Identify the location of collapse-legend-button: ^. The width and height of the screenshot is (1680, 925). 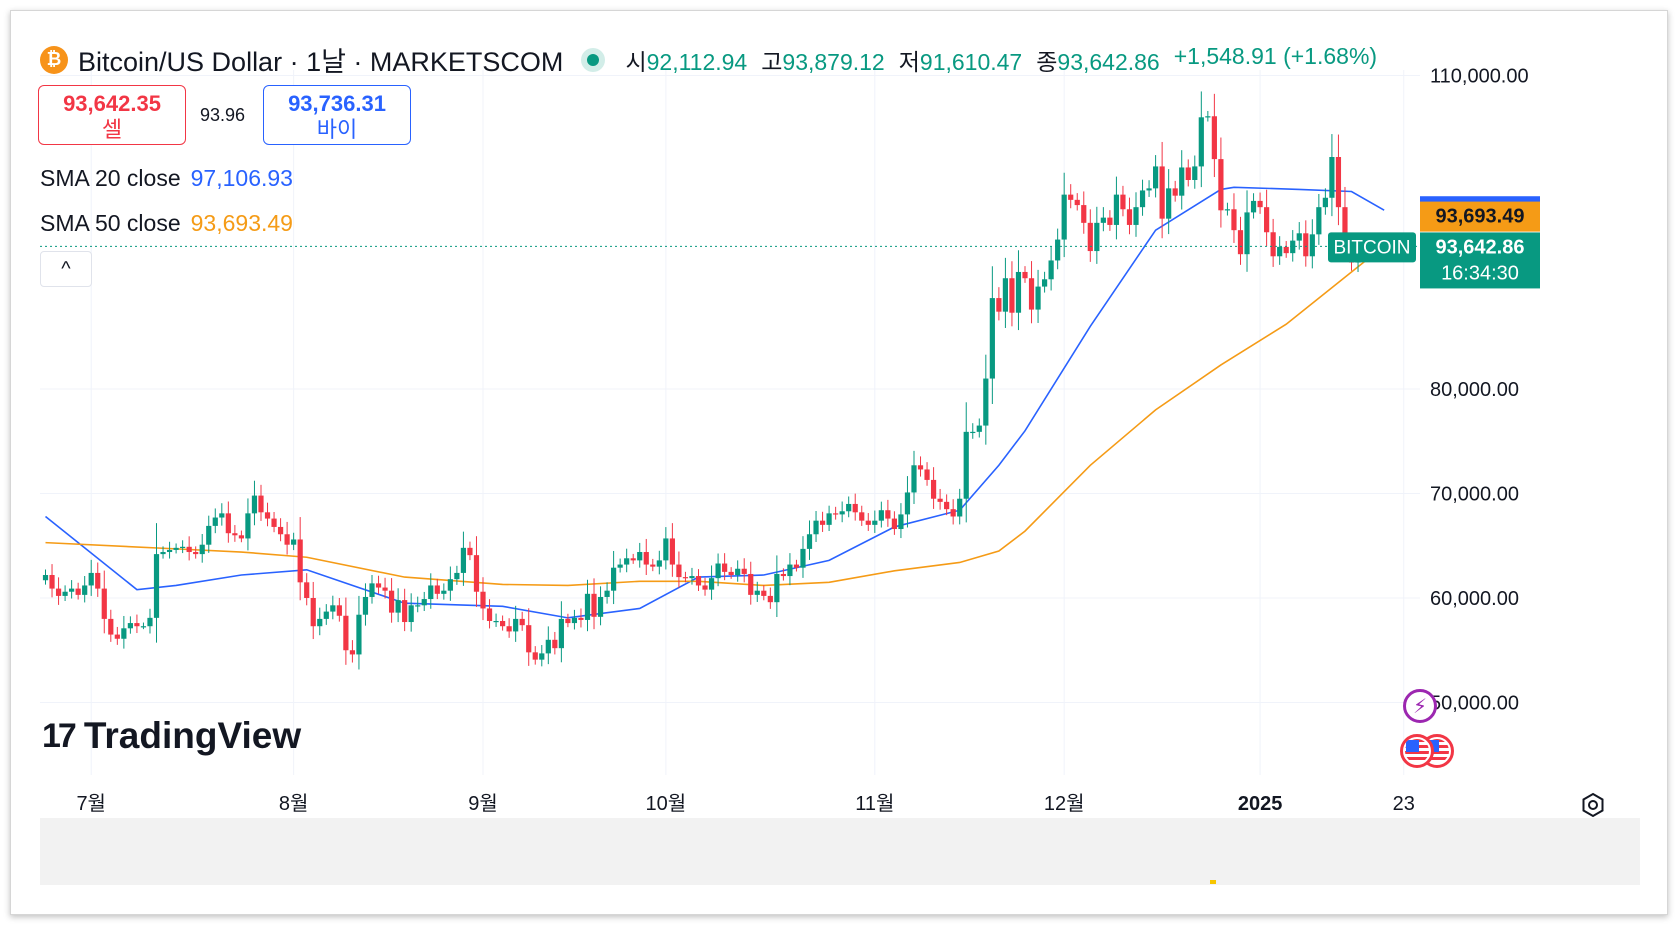
(66, 269).